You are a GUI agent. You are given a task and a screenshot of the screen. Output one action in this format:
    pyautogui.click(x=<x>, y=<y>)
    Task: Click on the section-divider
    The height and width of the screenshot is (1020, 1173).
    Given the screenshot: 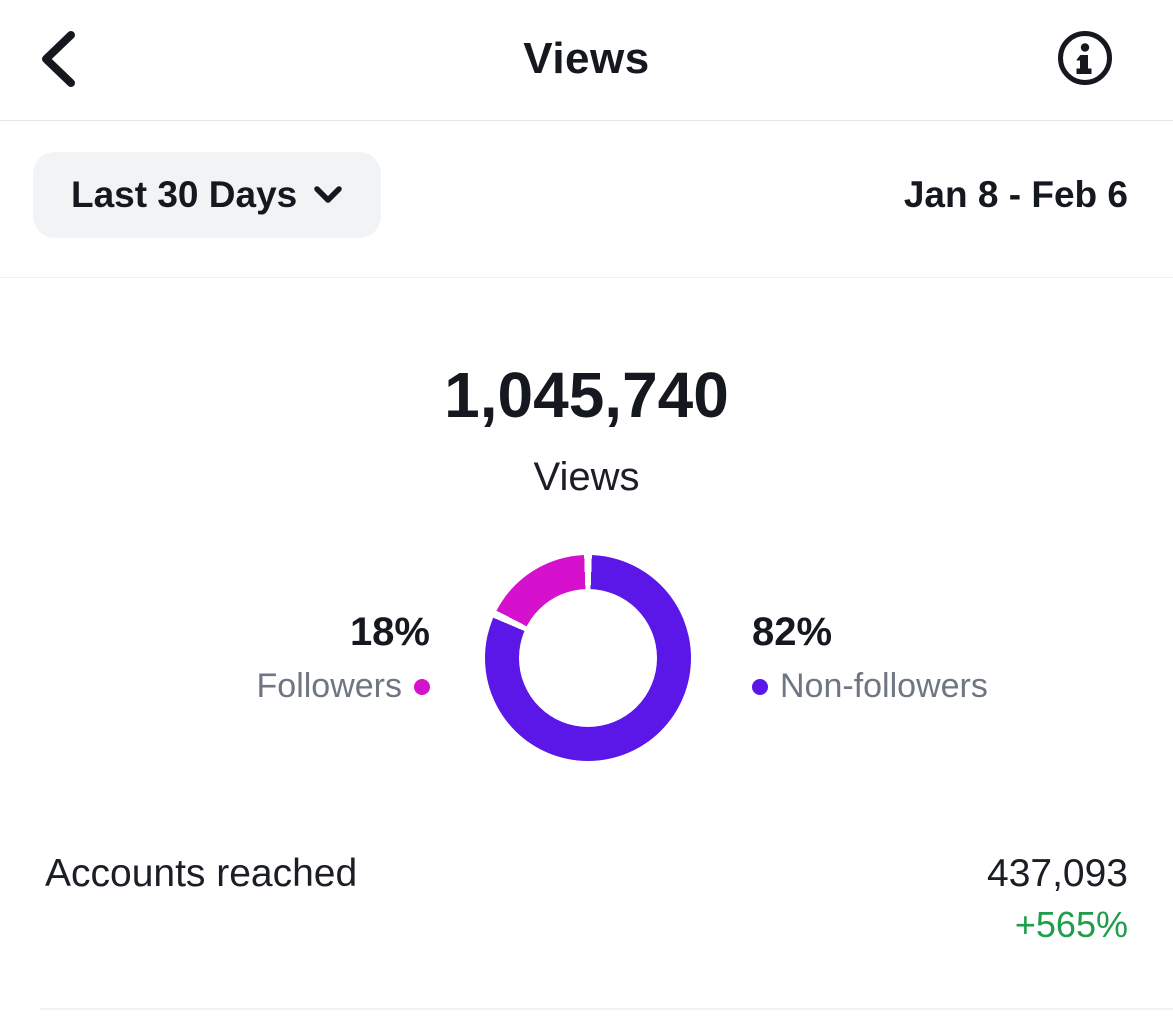 What is the action you would take?
    pyautogui.click(x=606, y=1009)
    